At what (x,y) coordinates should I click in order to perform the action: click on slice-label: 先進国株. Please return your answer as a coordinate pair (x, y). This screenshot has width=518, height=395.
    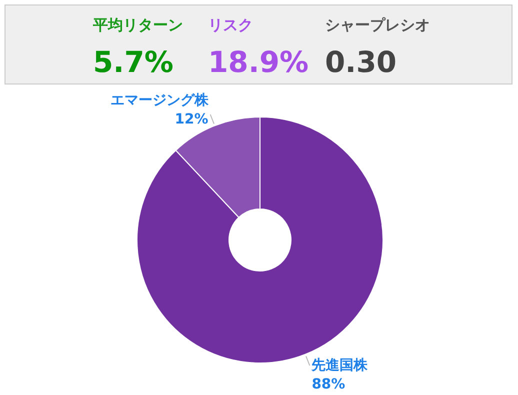
    Looking at the image, I should click on (339, 366).